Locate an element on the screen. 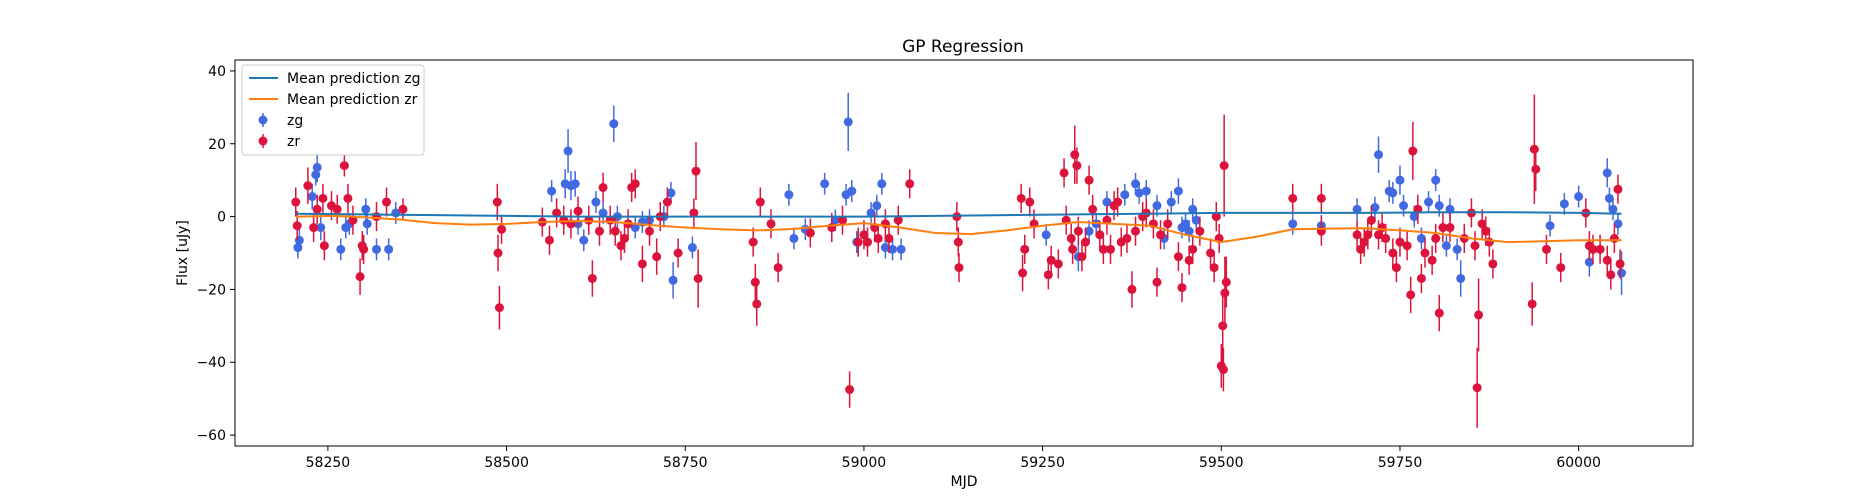 This screenshot has width=1875, height=500. x-axis: 58250 58500 58750 59000 59250 59500 59750 60000 is located at coordinates (953, 458).